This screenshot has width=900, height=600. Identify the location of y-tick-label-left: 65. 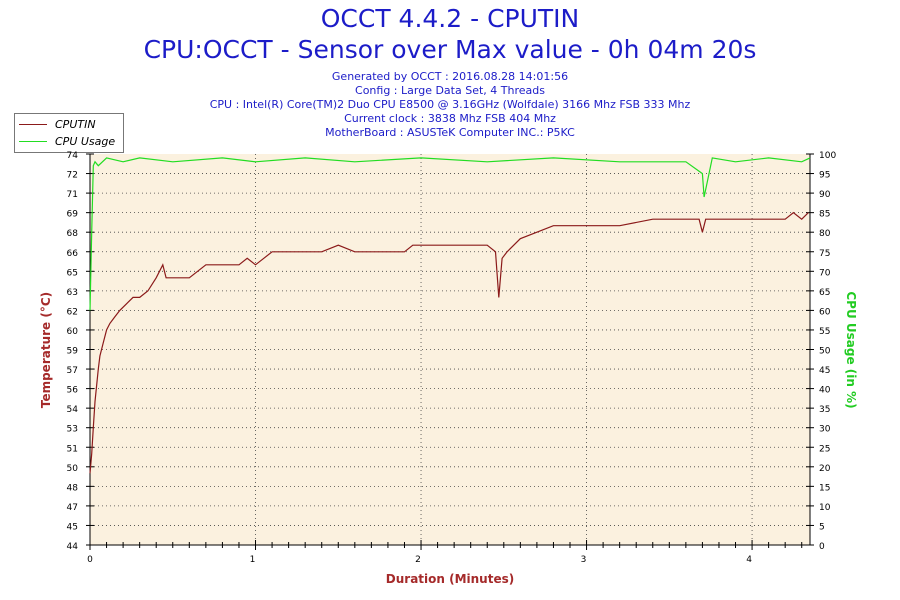
(72, 273).